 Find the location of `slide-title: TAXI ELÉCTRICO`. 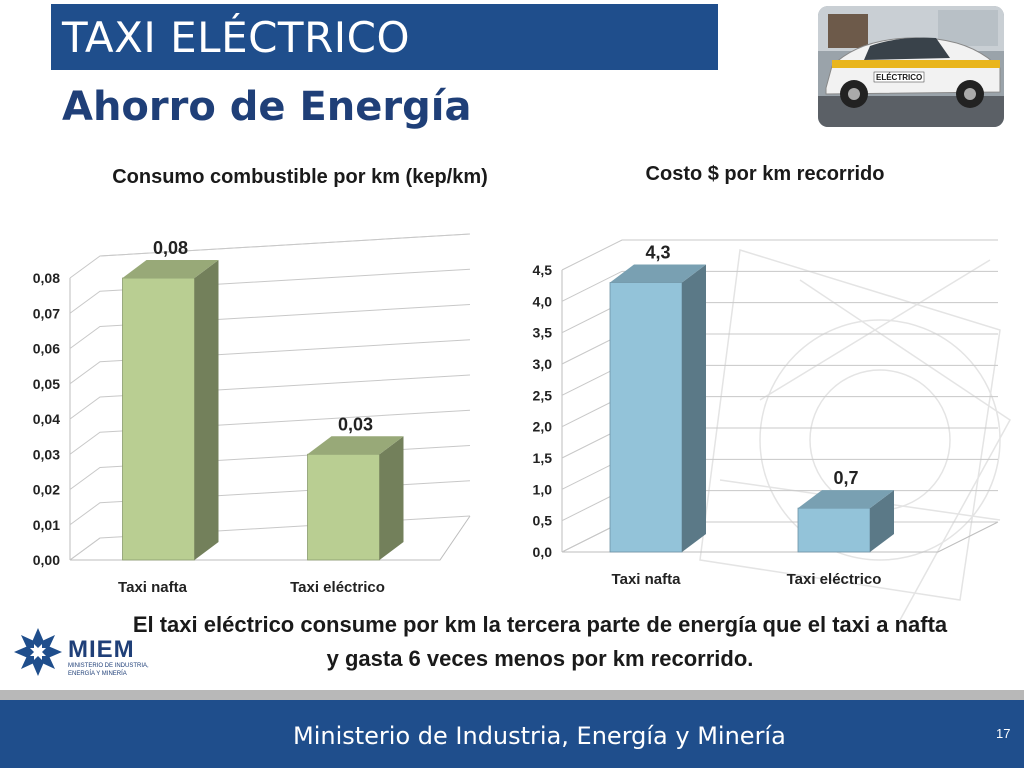

slide-title: TAXI ELÉCTRICO is located at coordinates (236, 37).